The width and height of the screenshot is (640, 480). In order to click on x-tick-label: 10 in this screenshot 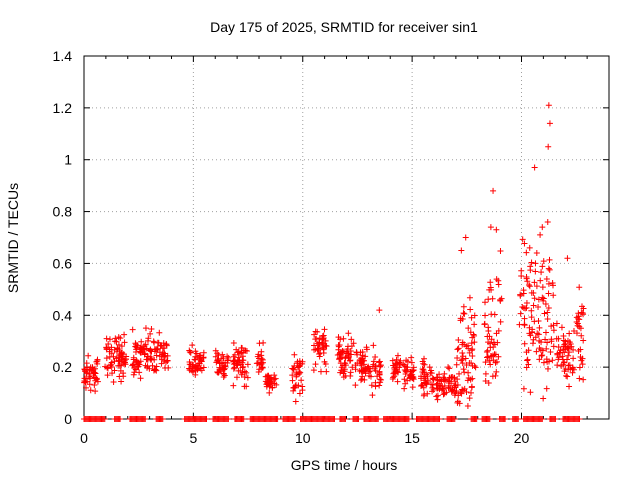, I will do `click(303, 438)`.